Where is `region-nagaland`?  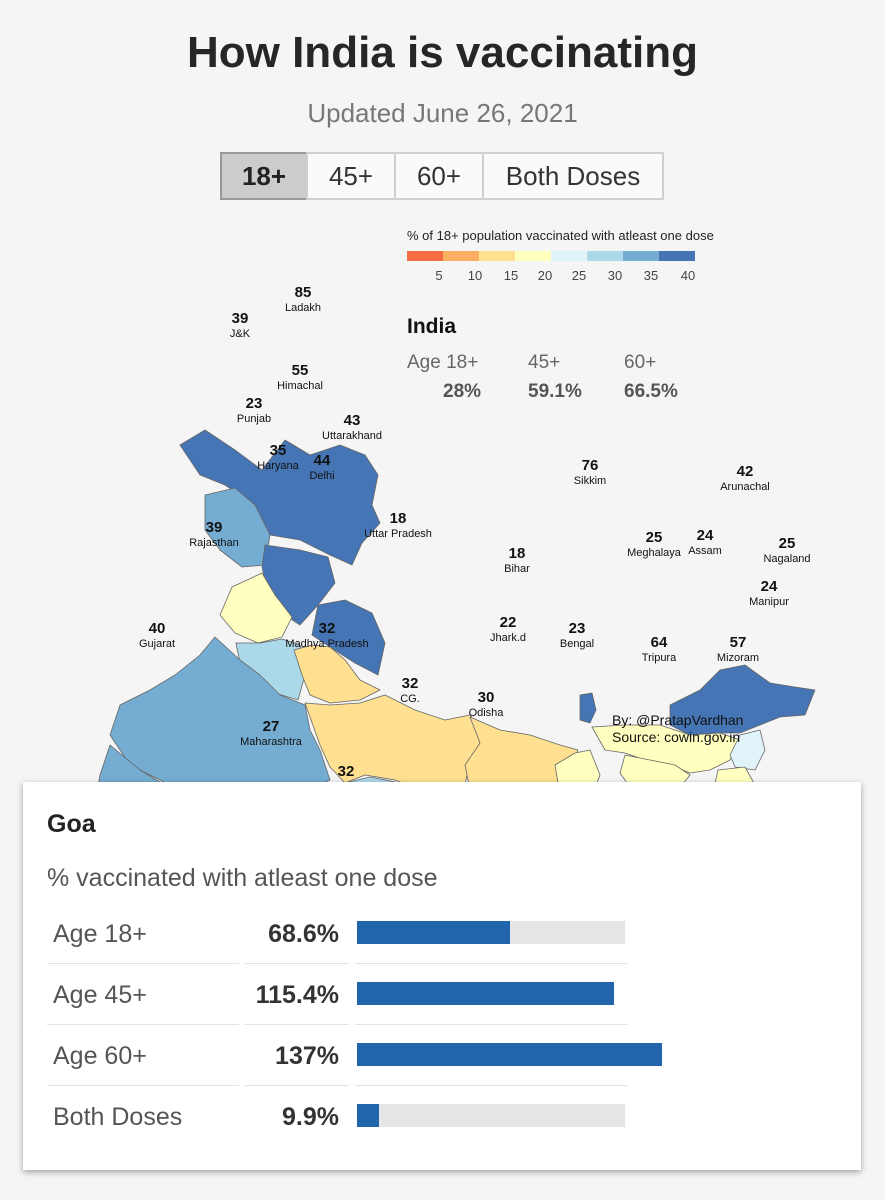 region-nagaland is located at coordinates (747, 750).